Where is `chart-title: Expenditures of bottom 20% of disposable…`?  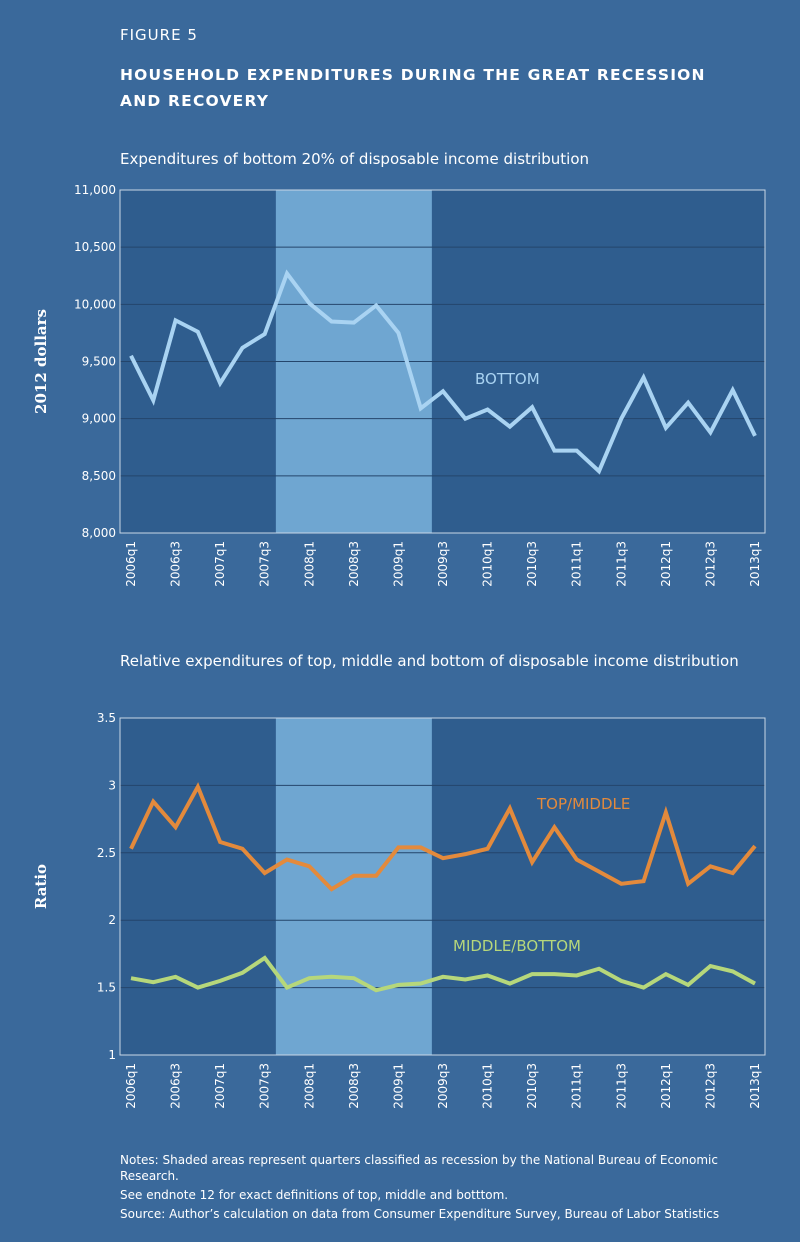
chart-title: Expenditures of bottom 20% of disposable… is located at coordinates (354, 159).